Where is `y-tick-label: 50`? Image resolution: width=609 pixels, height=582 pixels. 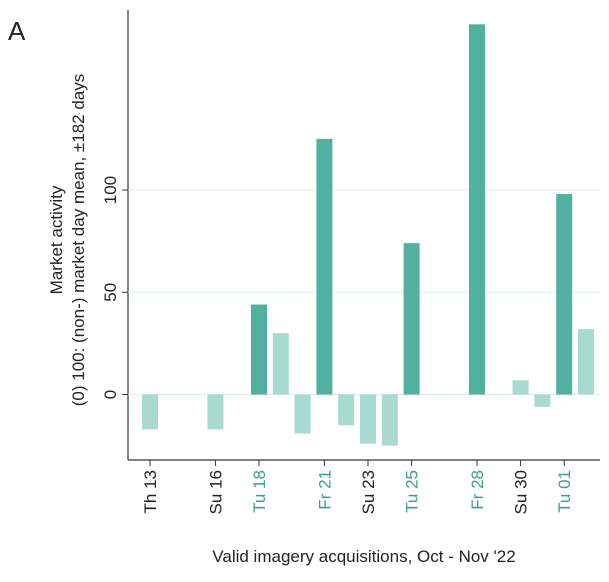 y-tick-label: 50 is located at coordinates (110, 292).